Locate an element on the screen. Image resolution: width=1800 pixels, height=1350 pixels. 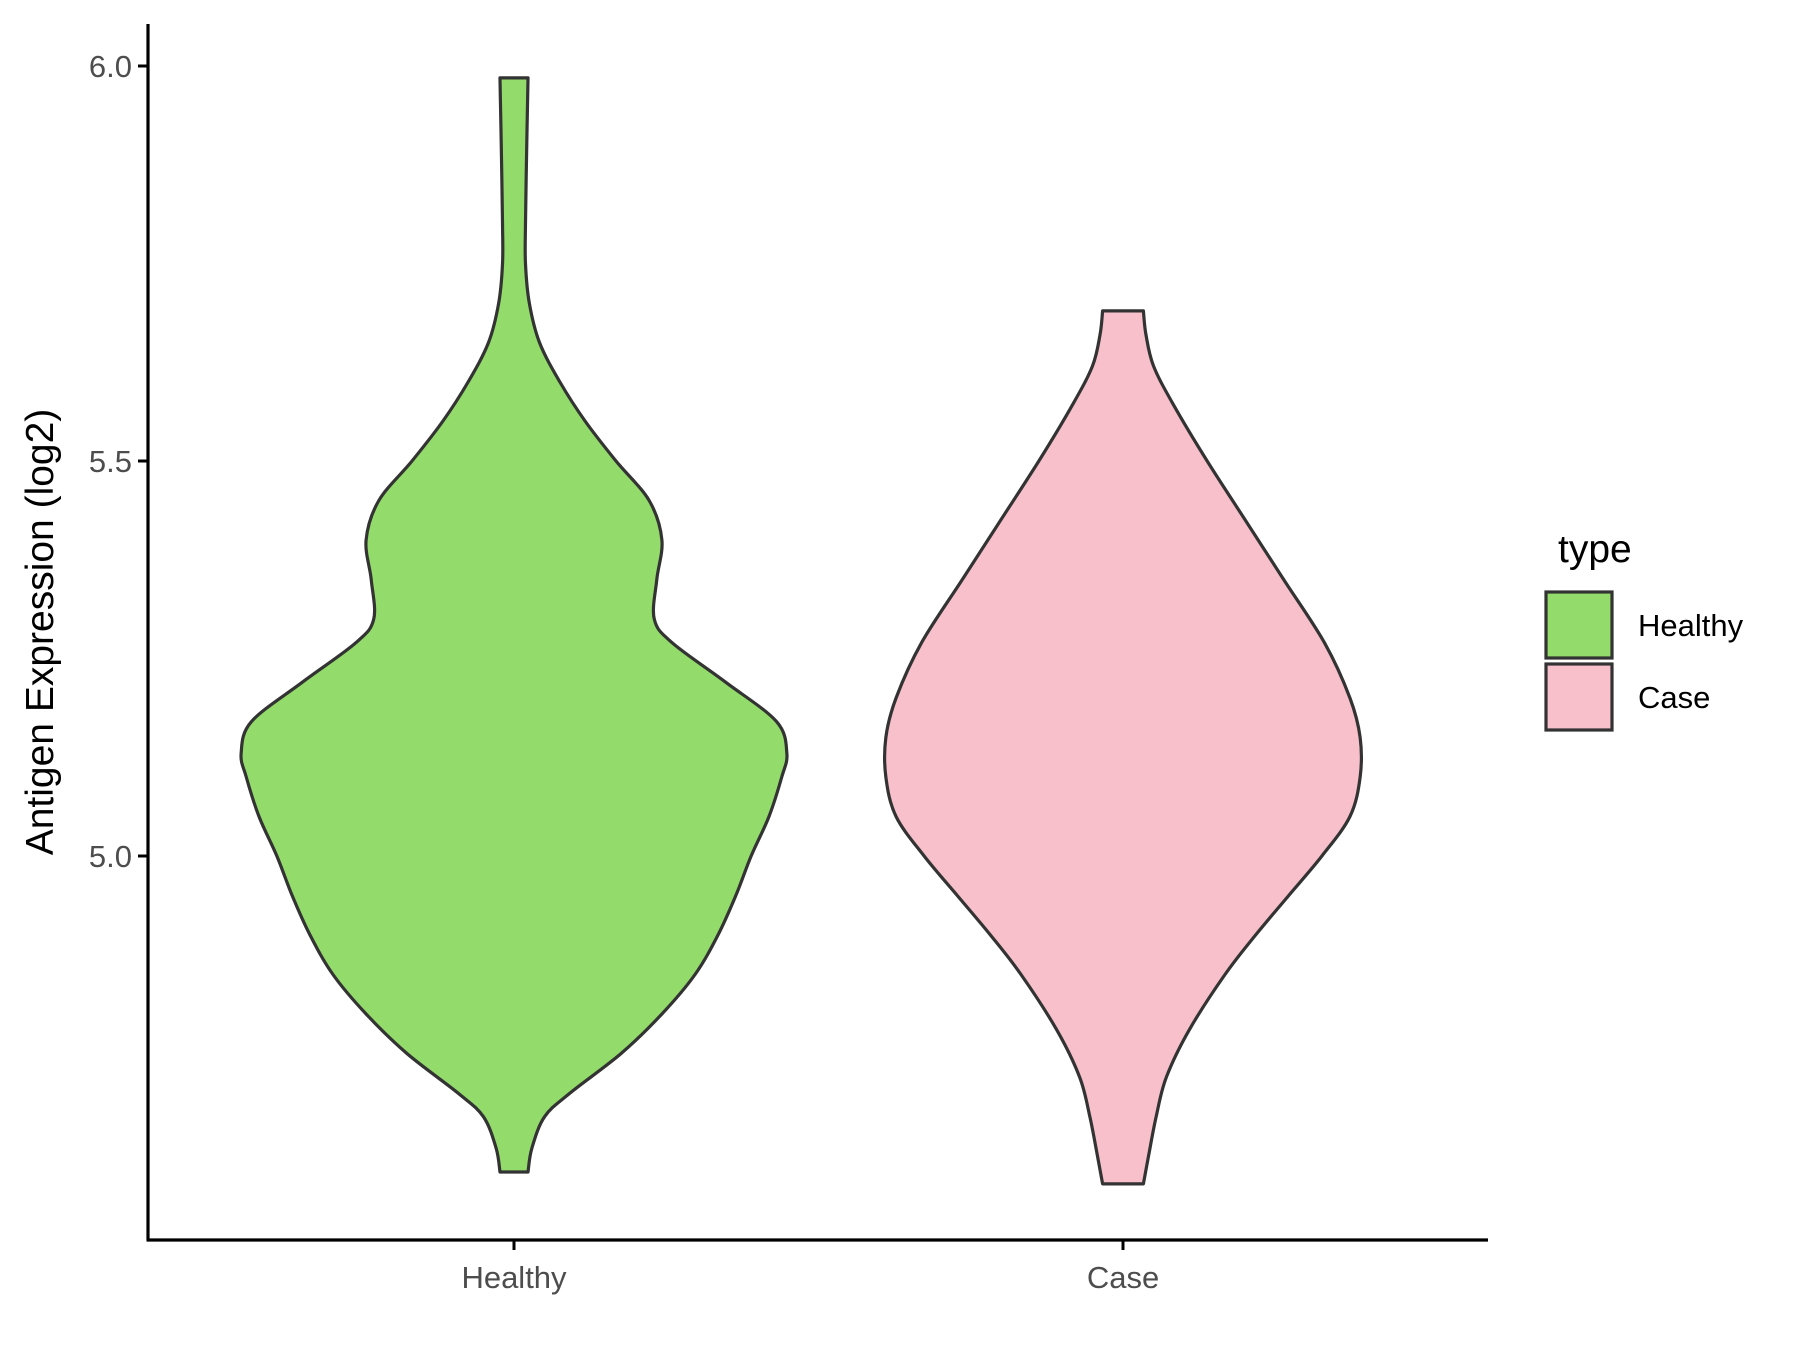
y-ticks-group: 5.0 5.5 6.0 is located at coordinates (118, 461).